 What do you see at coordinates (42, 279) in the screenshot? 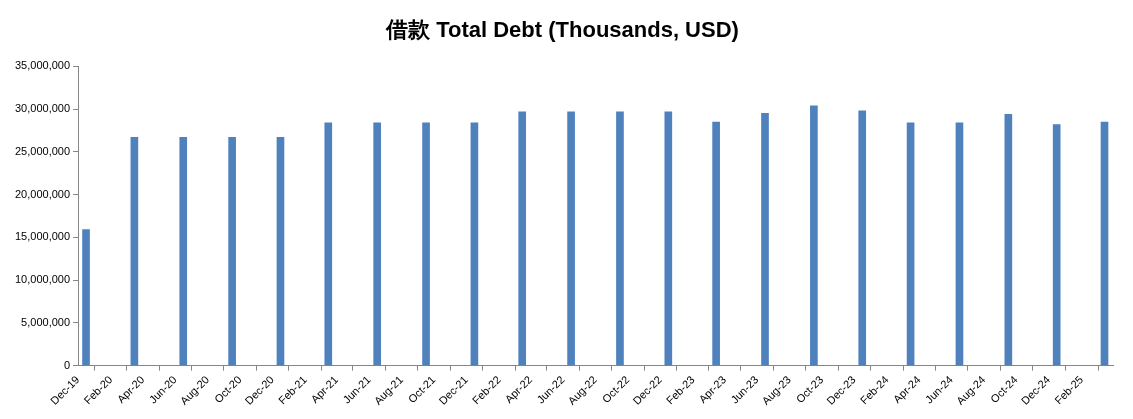
I see `y-tick-label: 10,000,000` at bounding box center [42, 279].